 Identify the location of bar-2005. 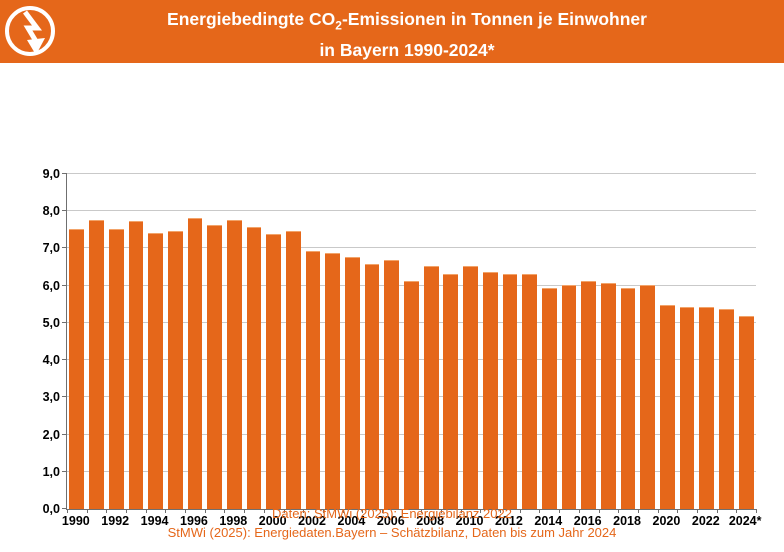
(372, 386).